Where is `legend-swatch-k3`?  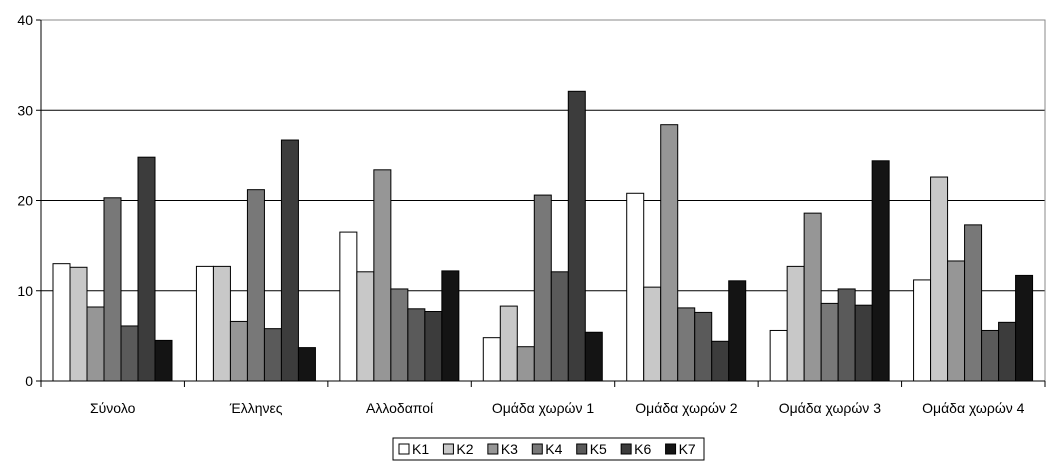
legend-swatch-k3 is located at coordinates (493, 449).